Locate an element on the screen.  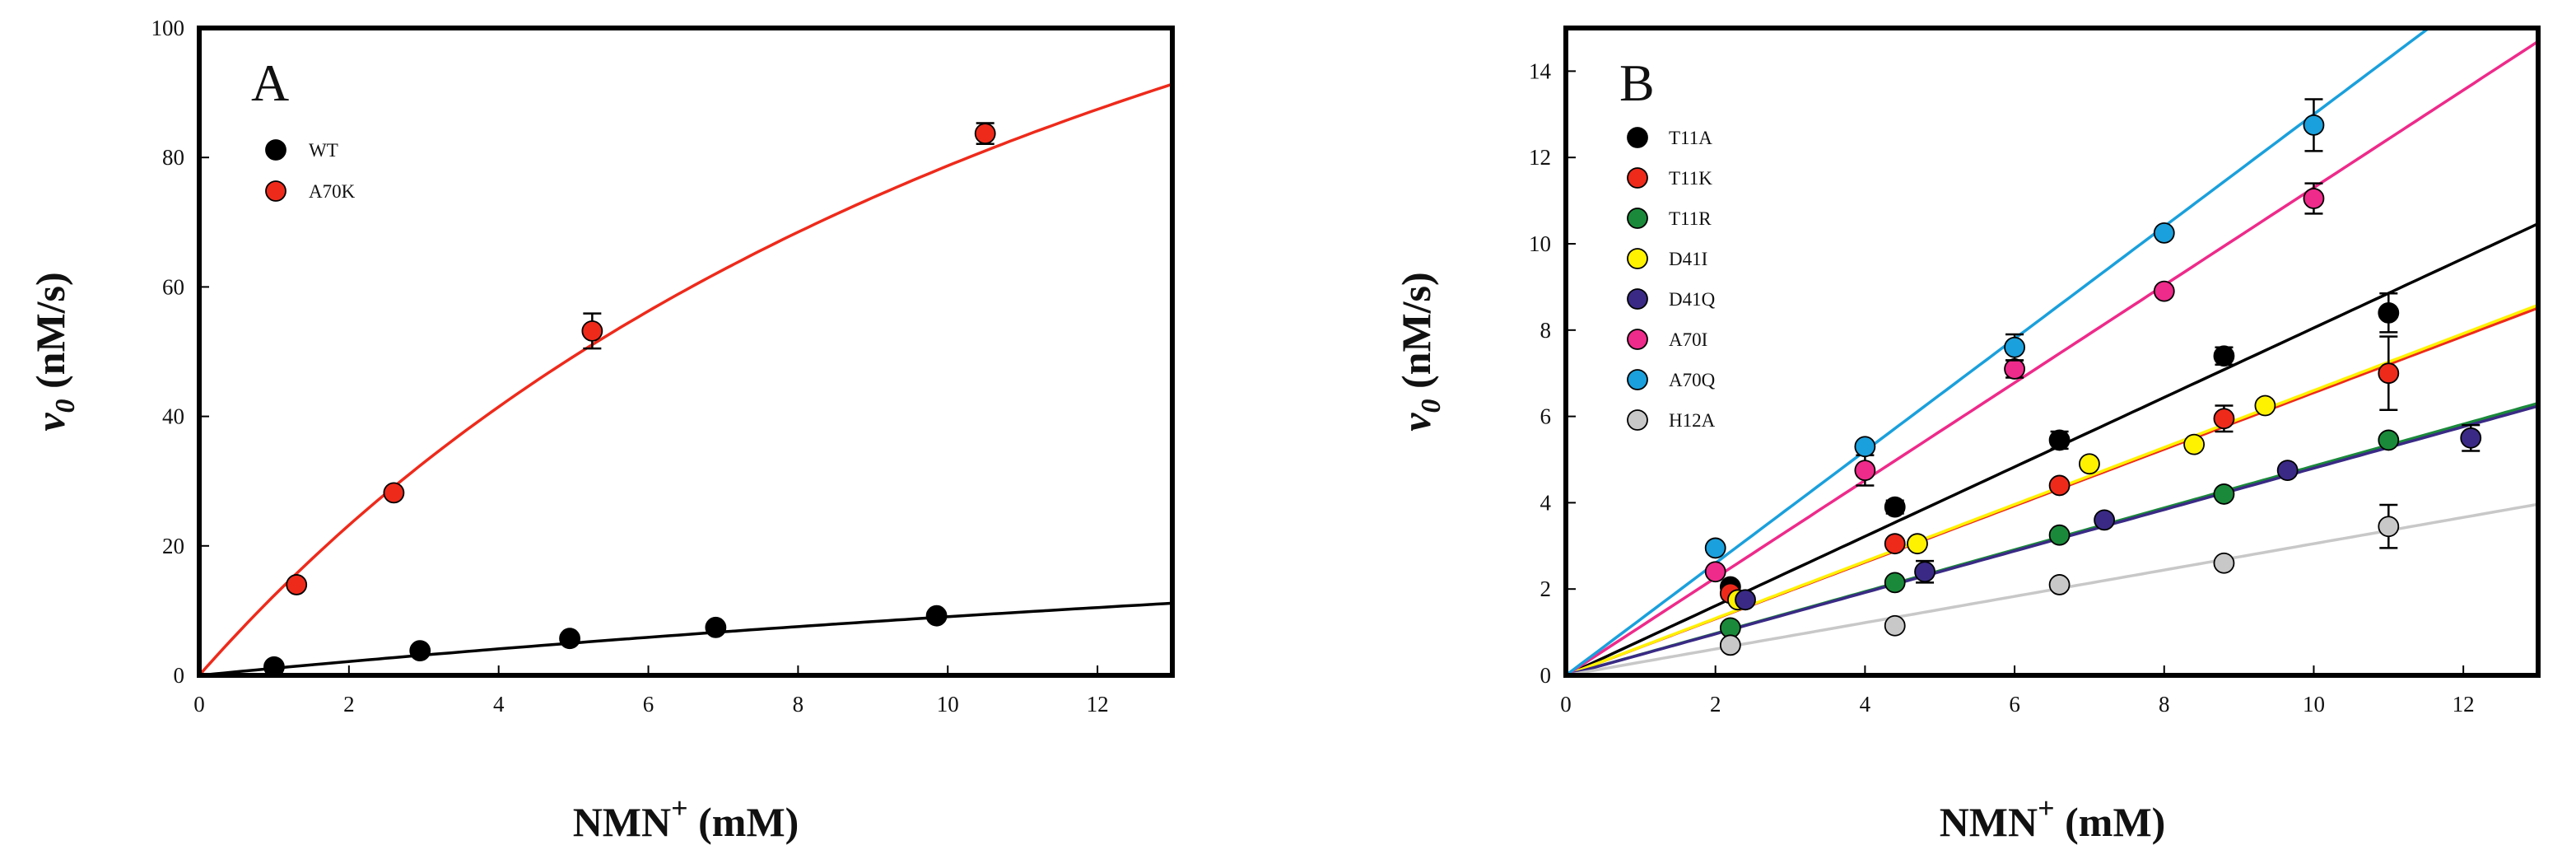
panel-b-y-tick-label: 6 is located at coordinates (1546, 417).